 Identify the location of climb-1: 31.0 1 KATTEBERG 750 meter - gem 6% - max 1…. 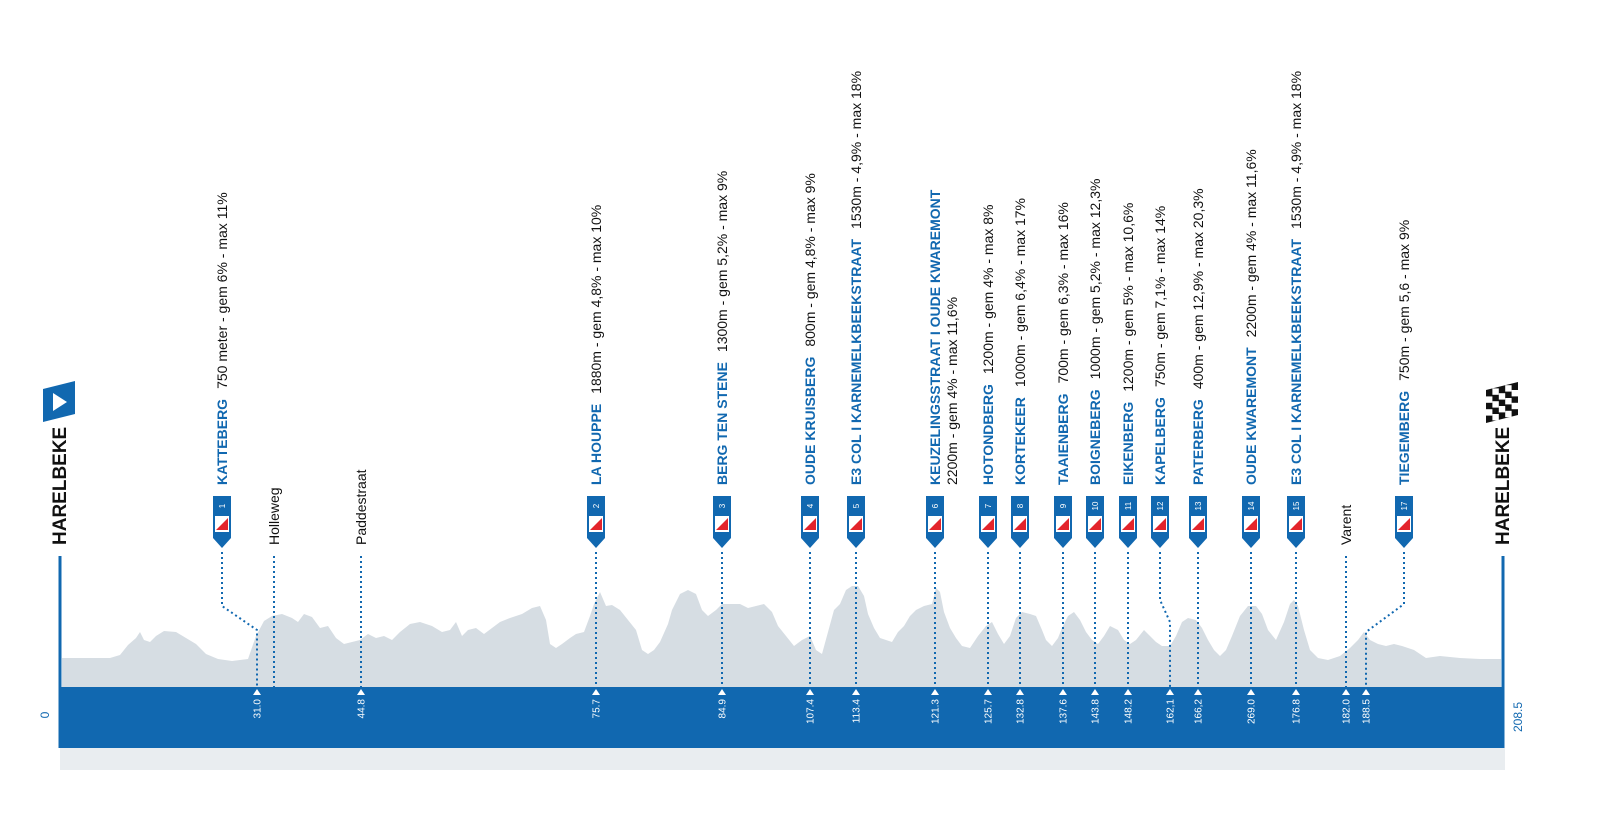
(238, 455).